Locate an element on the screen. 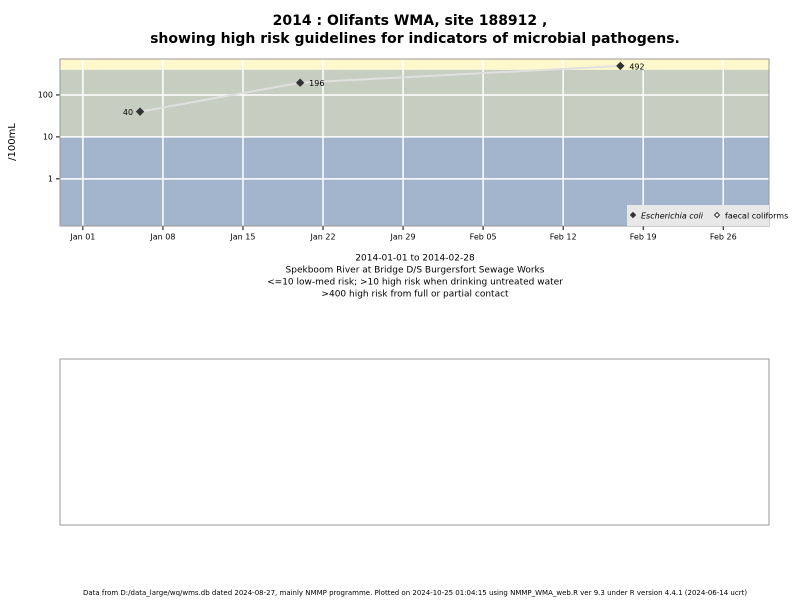 The height and width of the screenshot is (600, 800). data-label: 492 is located at coordinates (636, 66).